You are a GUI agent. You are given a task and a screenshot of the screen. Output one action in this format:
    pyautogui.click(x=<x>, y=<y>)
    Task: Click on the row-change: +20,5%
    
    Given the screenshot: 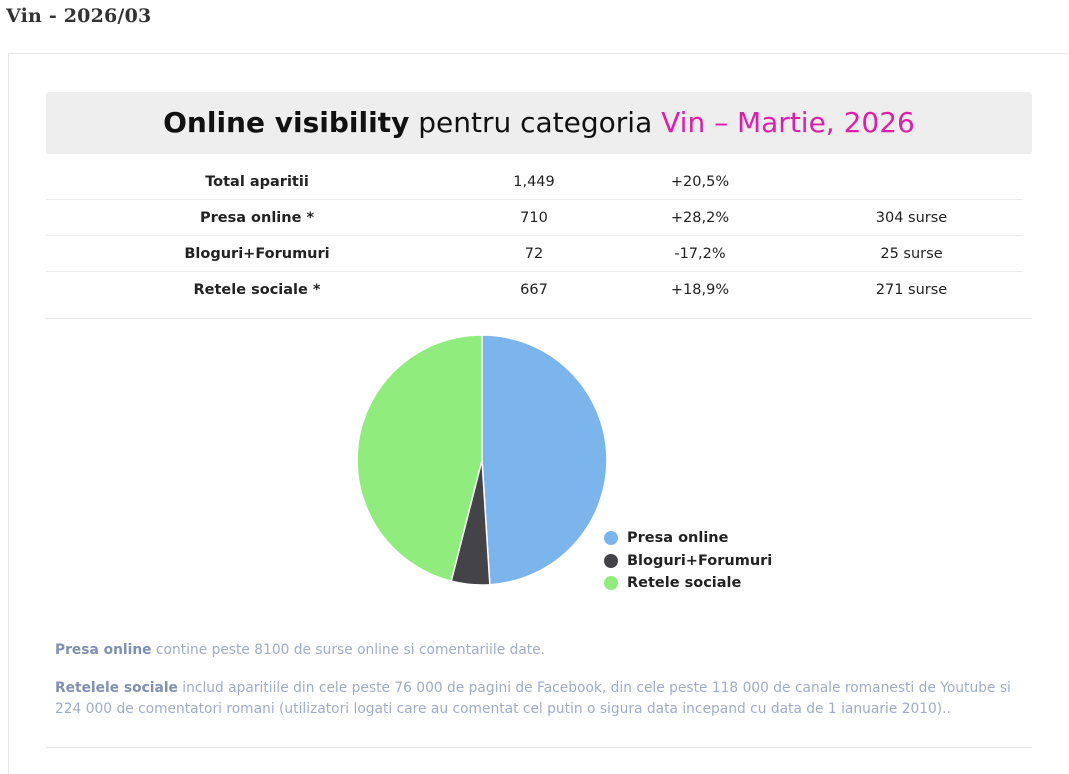 What is the action you would take?
    pyautogui.click(x=700, y=182)
    